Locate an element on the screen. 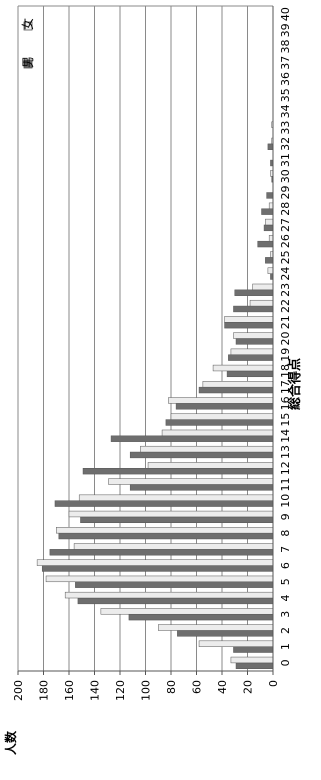 The height and width of the screenshot is (780, 321). x-tick-label: 20 is located at coordinates (285, 339).